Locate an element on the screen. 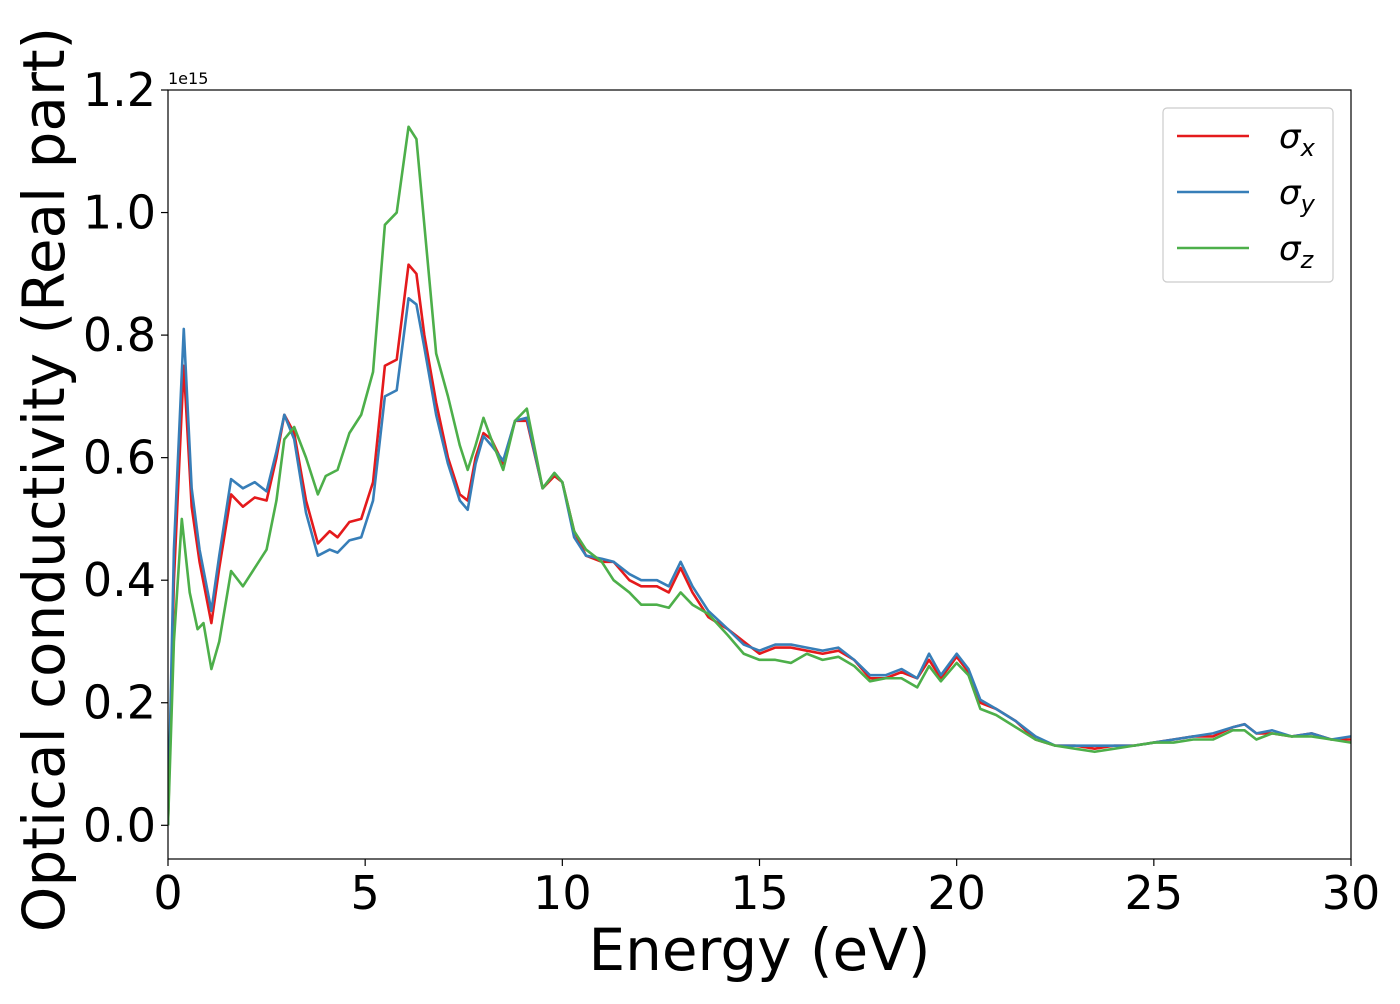 The image size is (1400, 1004). legend: σx σy σz is located at coordinates (1248, 195).